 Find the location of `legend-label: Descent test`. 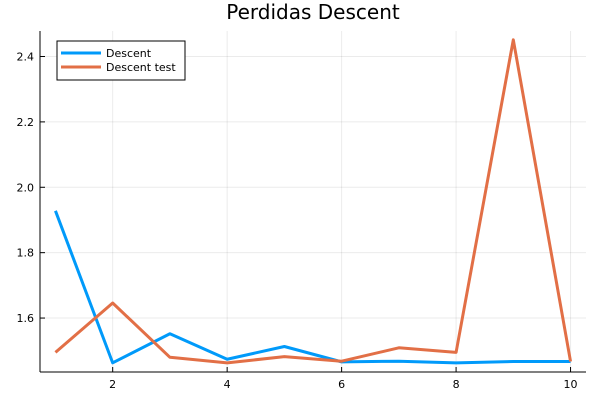

legend-label: Descent test is located at coordinates (141, 67).